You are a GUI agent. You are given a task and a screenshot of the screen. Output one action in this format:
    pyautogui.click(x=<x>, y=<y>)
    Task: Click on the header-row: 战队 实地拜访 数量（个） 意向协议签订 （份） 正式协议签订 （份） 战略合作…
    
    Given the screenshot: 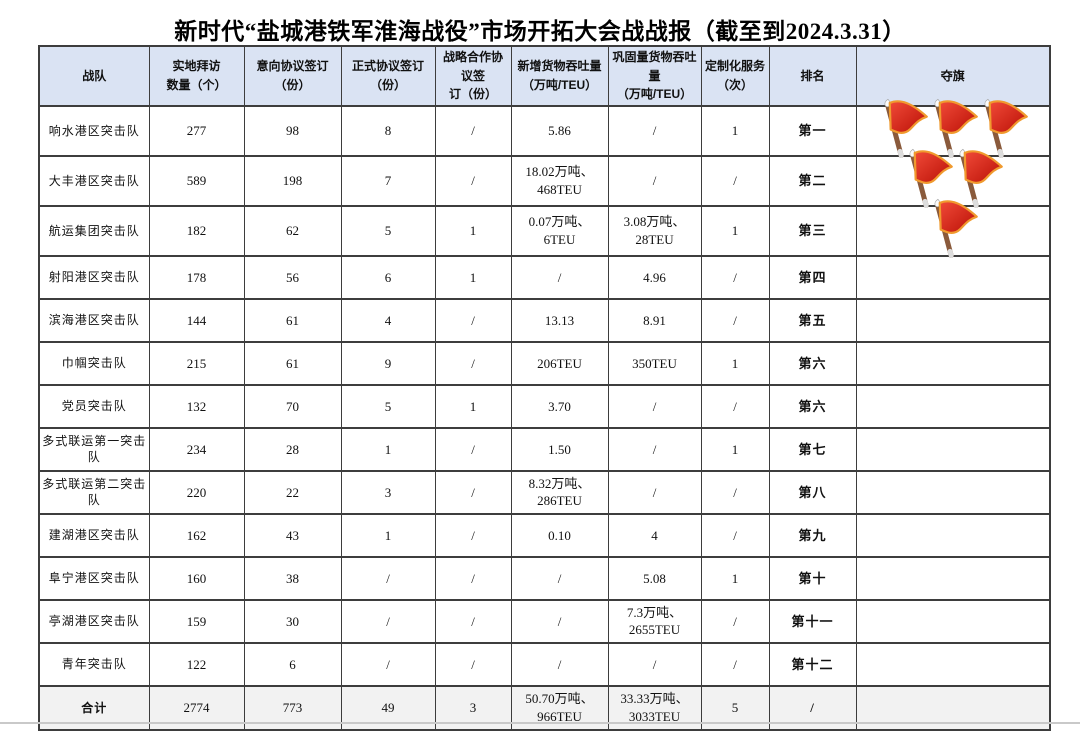 What is the action you would take?
    pyautogui.click(x=544, y=76)
    